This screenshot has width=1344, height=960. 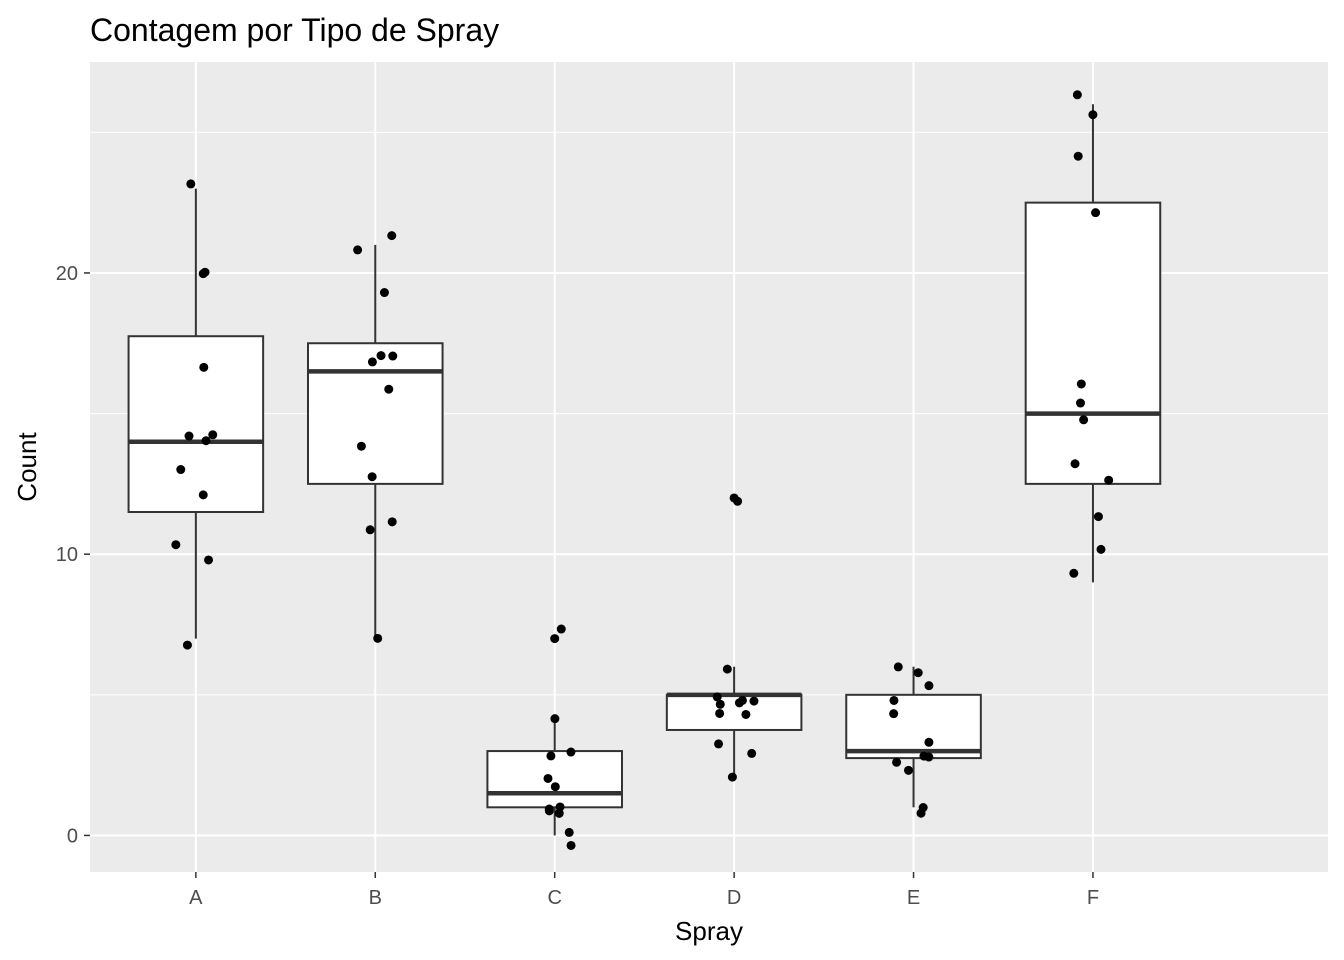 What do you see at coordinates (913, 898) in the screenshot?
I see `x-tick-label: E` at bounding box center [913, 898].